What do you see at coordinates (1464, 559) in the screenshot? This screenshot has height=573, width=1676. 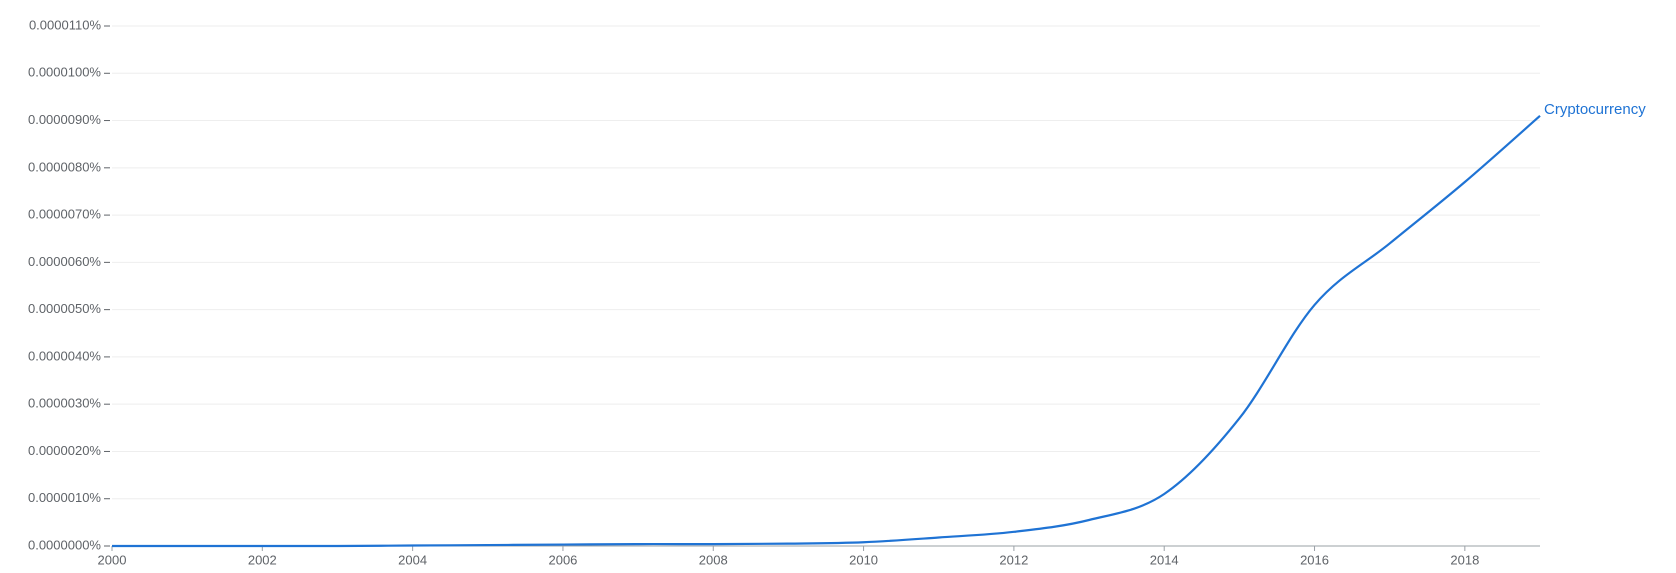 I see `x-tick-label: 2018` at bounding box center [1464, 559].